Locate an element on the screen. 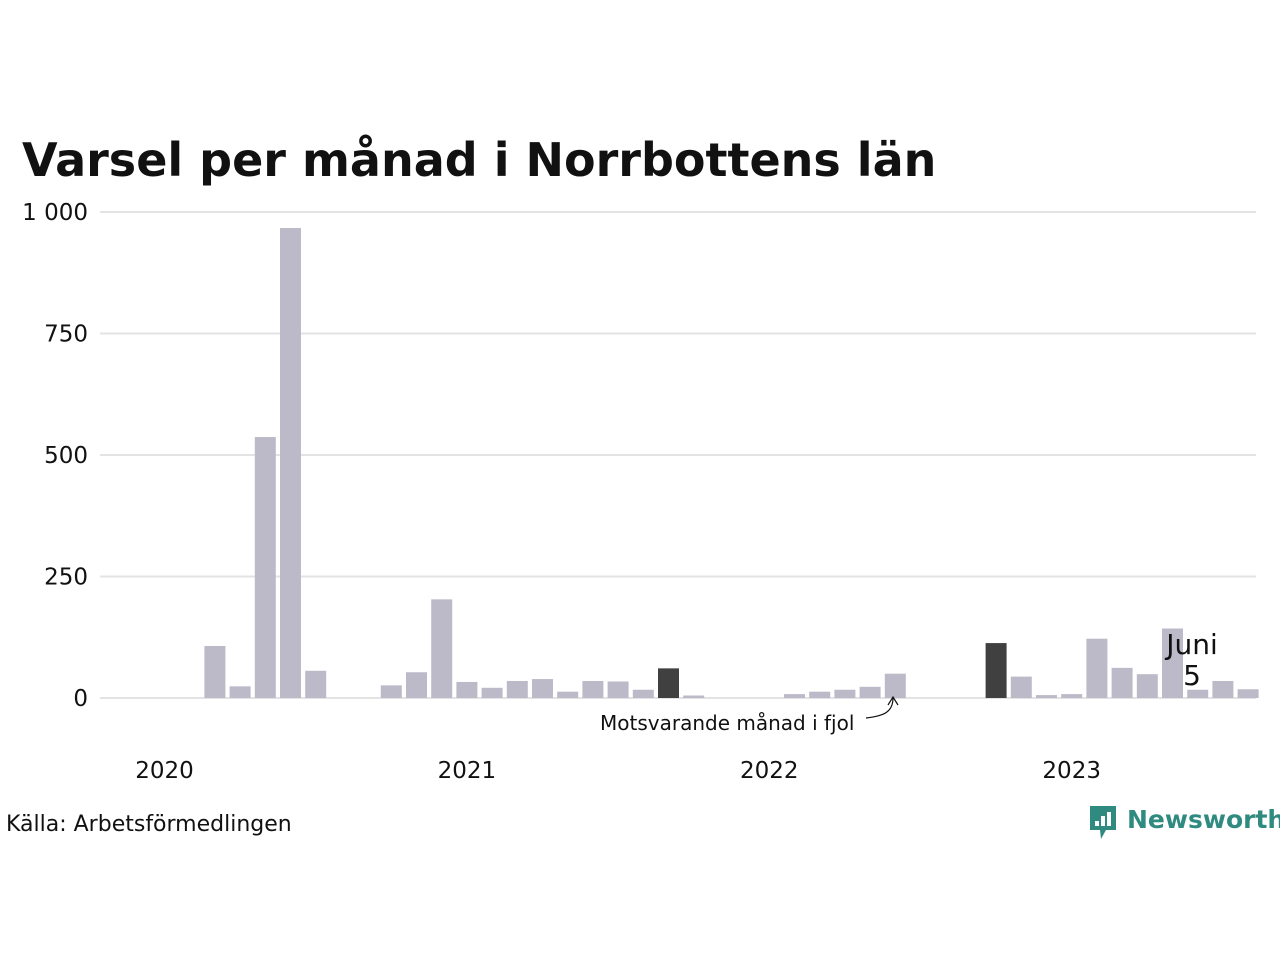 The width and height of the screenshot is (1280, 960). annotation-arrow is located at coordinates (879, 708).